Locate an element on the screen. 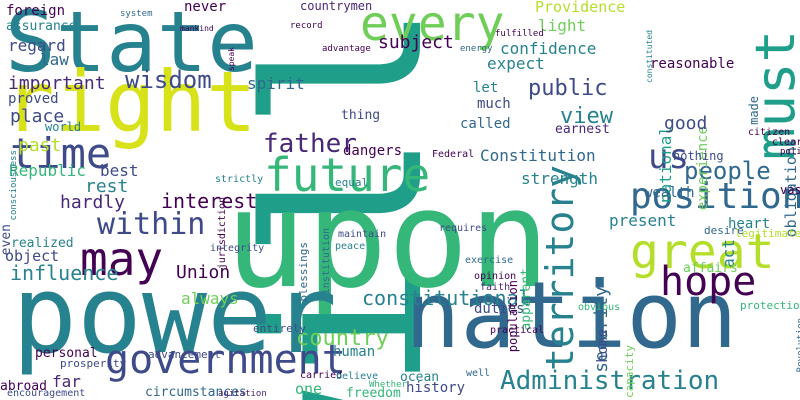 This screenshot has height=400, width=800. word-us: us is located at coordinates (668, 157).